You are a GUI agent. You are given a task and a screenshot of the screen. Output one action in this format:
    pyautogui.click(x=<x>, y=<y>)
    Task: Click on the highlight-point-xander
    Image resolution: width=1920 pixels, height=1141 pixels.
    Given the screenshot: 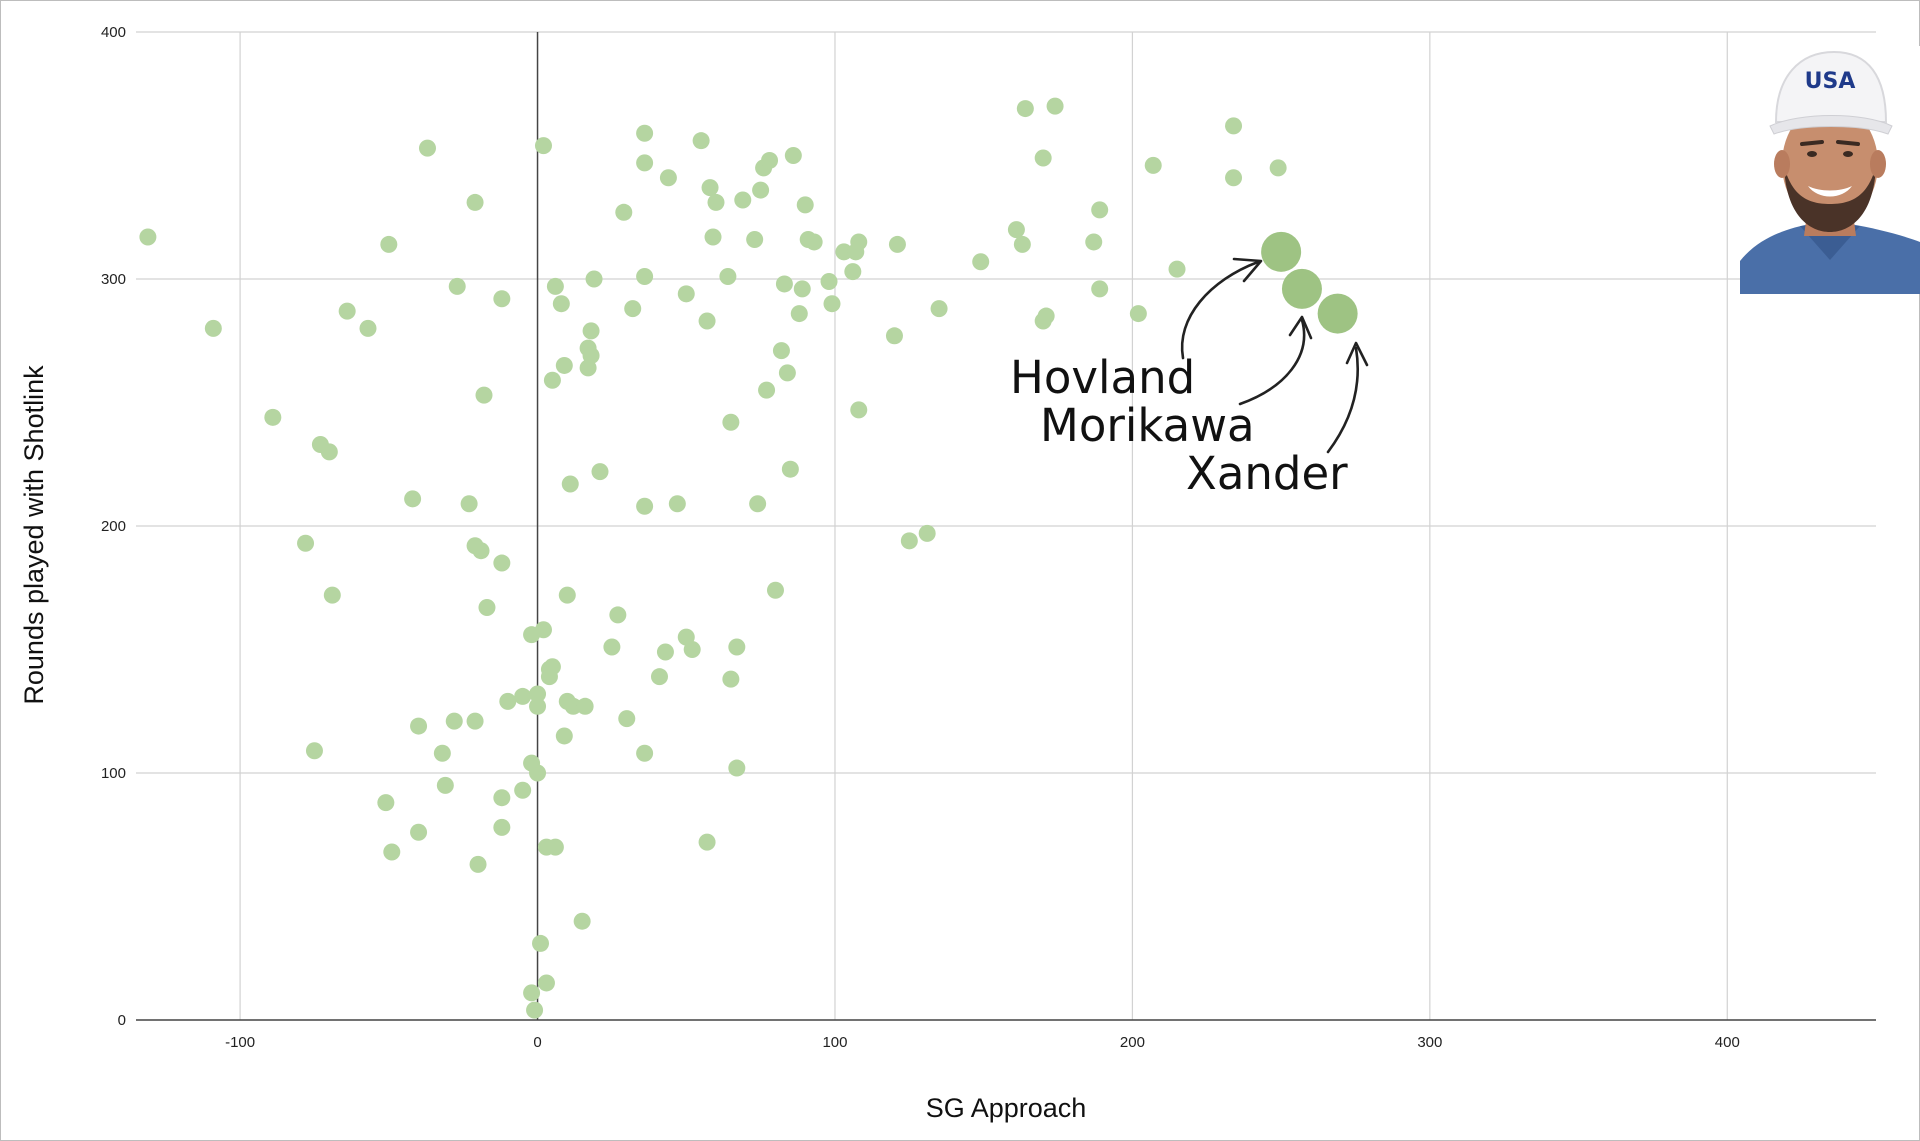 What is the action you would take?
    pyautogui.click(x=1337, y=313)
    